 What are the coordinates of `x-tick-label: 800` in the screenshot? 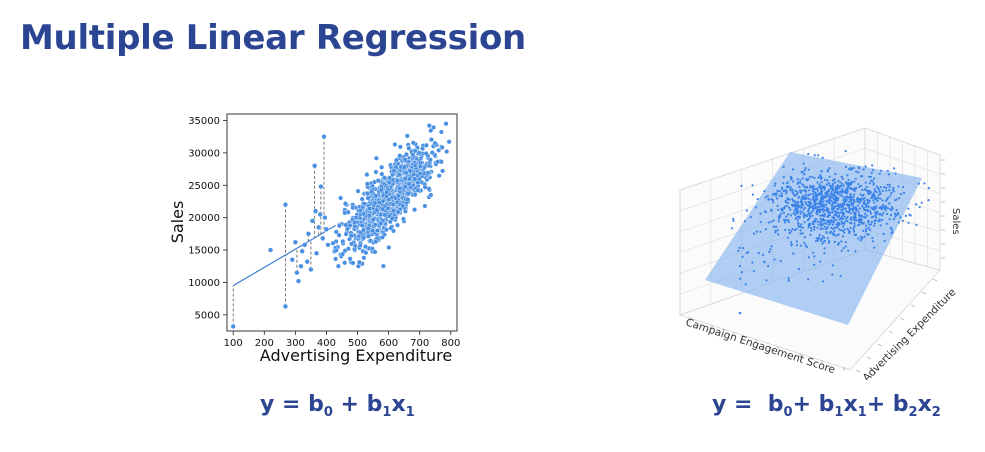 It's located at (450, 343).